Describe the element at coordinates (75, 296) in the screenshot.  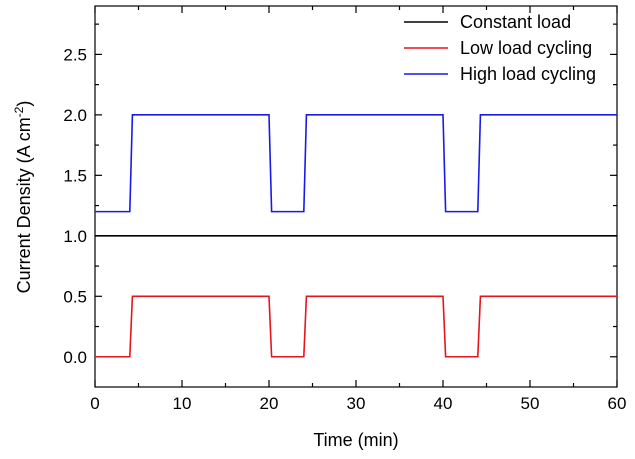
I see `y-tick-label: 0.5` at that location.